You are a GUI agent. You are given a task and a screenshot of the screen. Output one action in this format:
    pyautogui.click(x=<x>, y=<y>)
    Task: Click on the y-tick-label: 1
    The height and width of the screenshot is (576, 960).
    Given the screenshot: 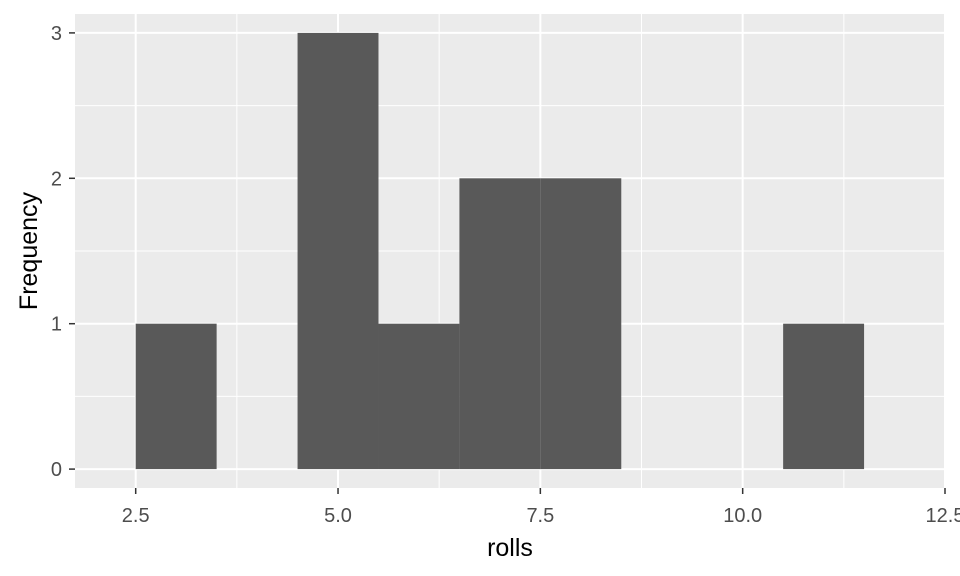 What is the action you would take?
    pyautogui.click(x=56, y=325)
    